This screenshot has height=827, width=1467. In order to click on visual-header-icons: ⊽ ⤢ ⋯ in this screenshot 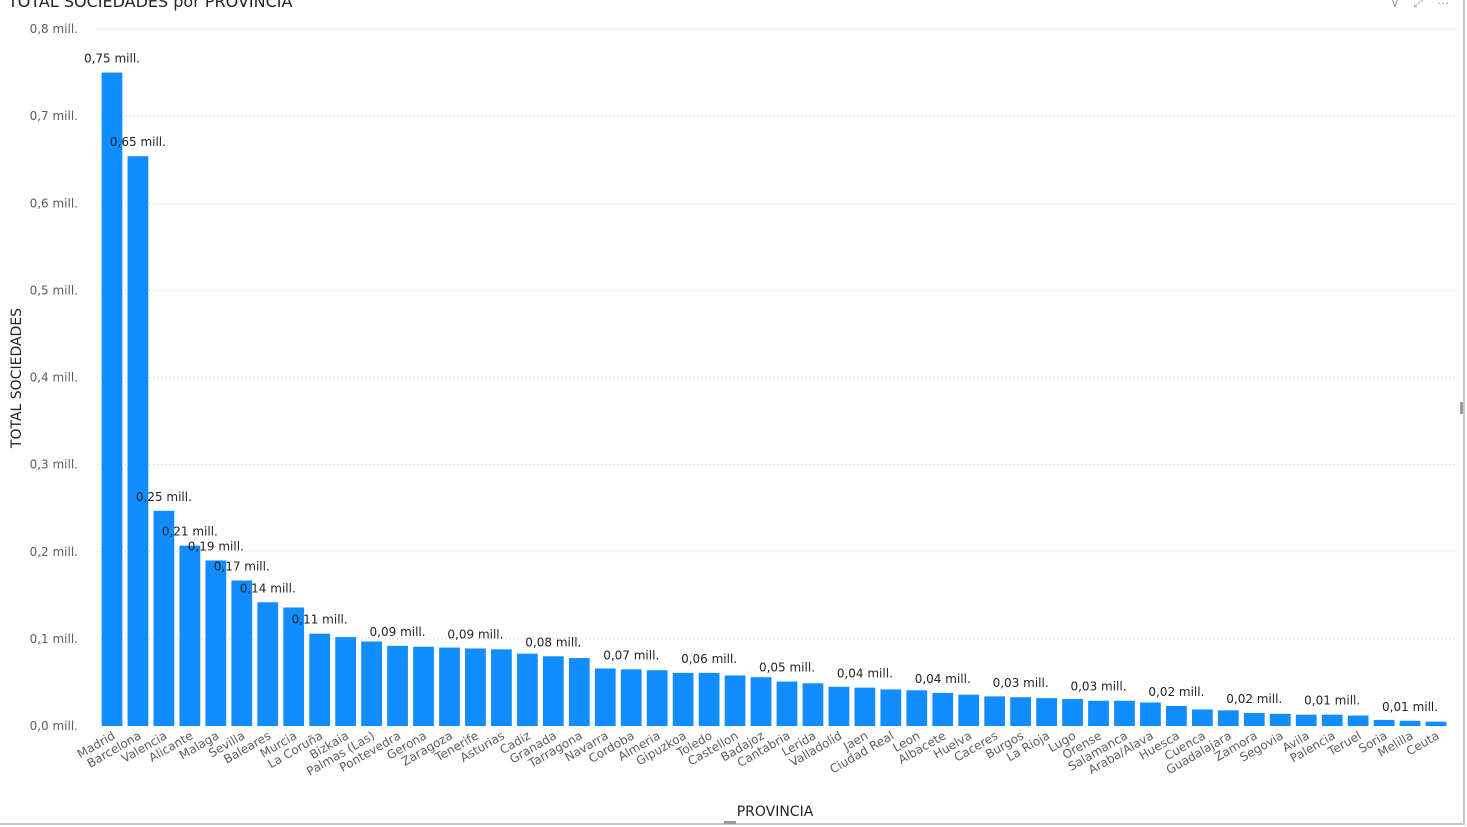, I will do `click(1420, 5)`.